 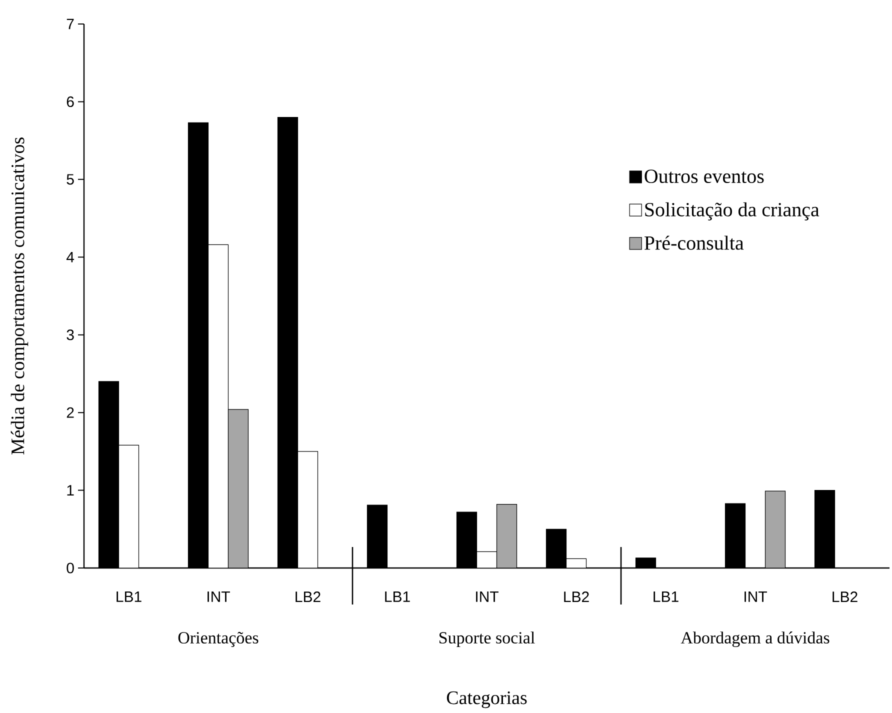 I want to click on y-tick-label: 1, so click(x=70, y=490).